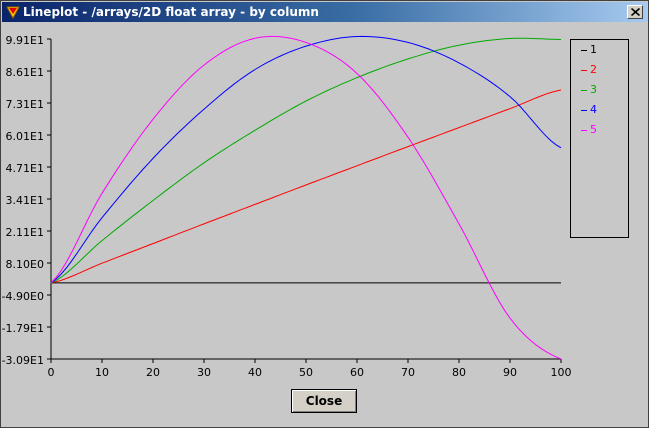 The width and height of the screenshot is (649, 428). Describe the element at coordinates (510, 372) in the screenshot. I see `x-tick-label: 90` at that location.